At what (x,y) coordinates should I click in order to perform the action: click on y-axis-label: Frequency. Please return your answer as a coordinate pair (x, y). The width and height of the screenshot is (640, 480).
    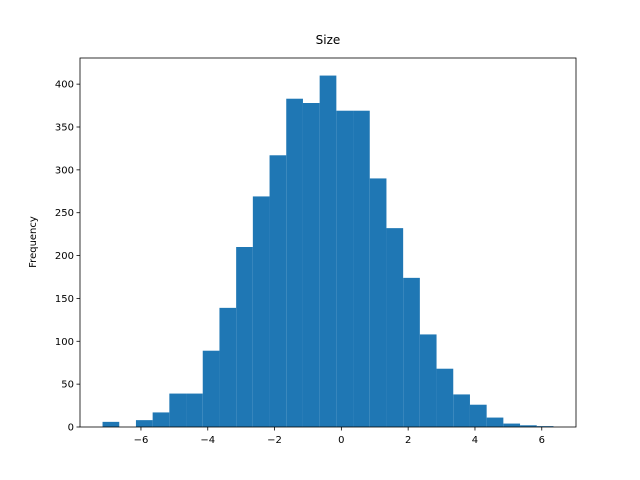
    Looking at the image, I should click on (33, 242).